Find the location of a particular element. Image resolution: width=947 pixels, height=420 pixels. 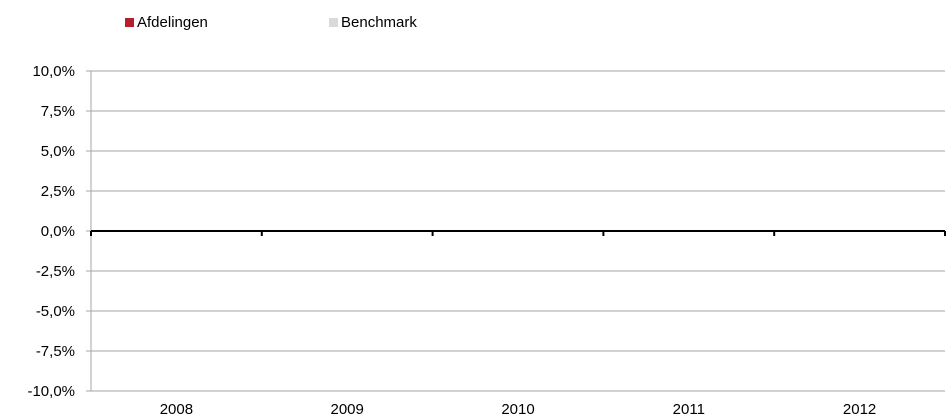

y-tick-label: 2,5% is located at coordinates (58, 191).